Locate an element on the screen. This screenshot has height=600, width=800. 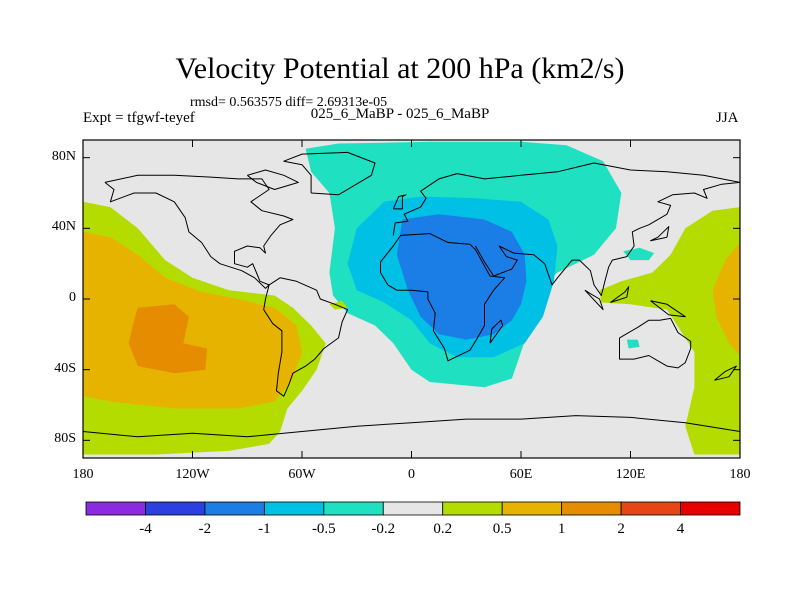
contour-region-positive-west-darkorange is located at coordinates (168, 339).